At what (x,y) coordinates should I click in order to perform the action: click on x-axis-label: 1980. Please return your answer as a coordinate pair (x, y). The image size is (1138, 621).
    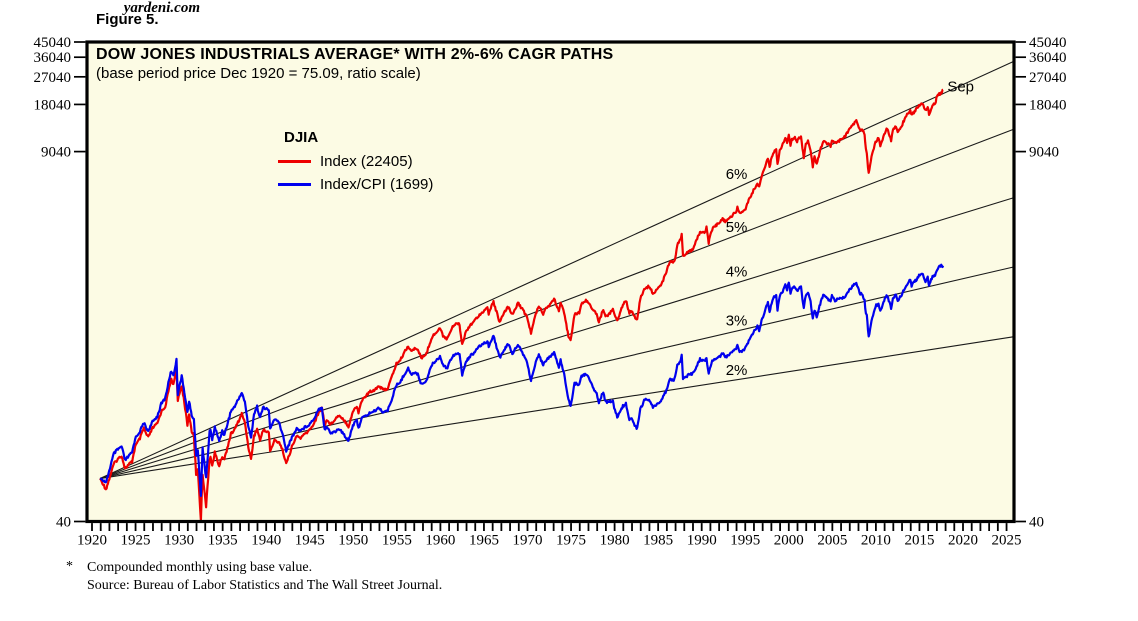
    Looking at the image, I should click on (615, 541).